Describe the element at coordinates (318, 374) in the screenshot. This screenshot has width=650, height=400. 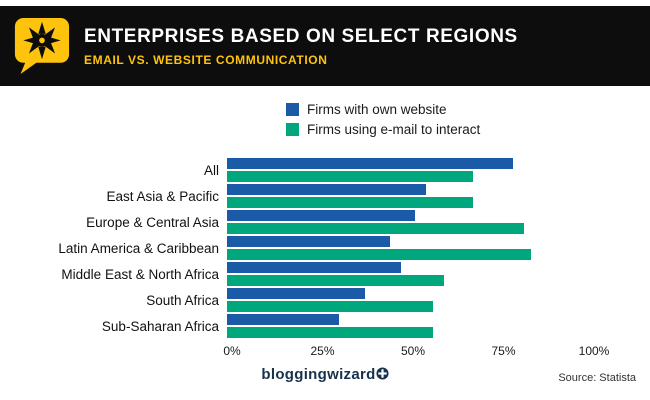
I see `brand-text: bloggingwizard` at that location.